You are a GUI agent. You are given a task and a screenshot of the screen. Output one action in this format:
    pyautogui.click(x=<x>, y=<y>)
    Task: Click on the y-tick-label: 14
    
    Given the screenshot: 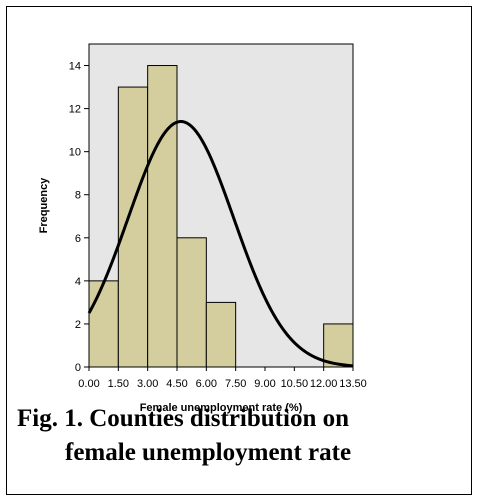 What is the action you would take?
    pyautogui.click(x=75, y=67)
    